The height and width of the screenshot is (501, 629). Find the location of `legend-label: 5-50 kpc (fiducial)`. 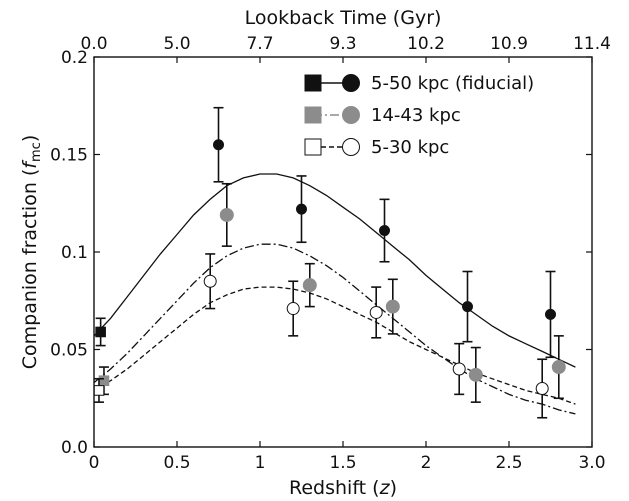

legend-label: 5-50 kpc (fiducial) is located at coordinates (452, 83).